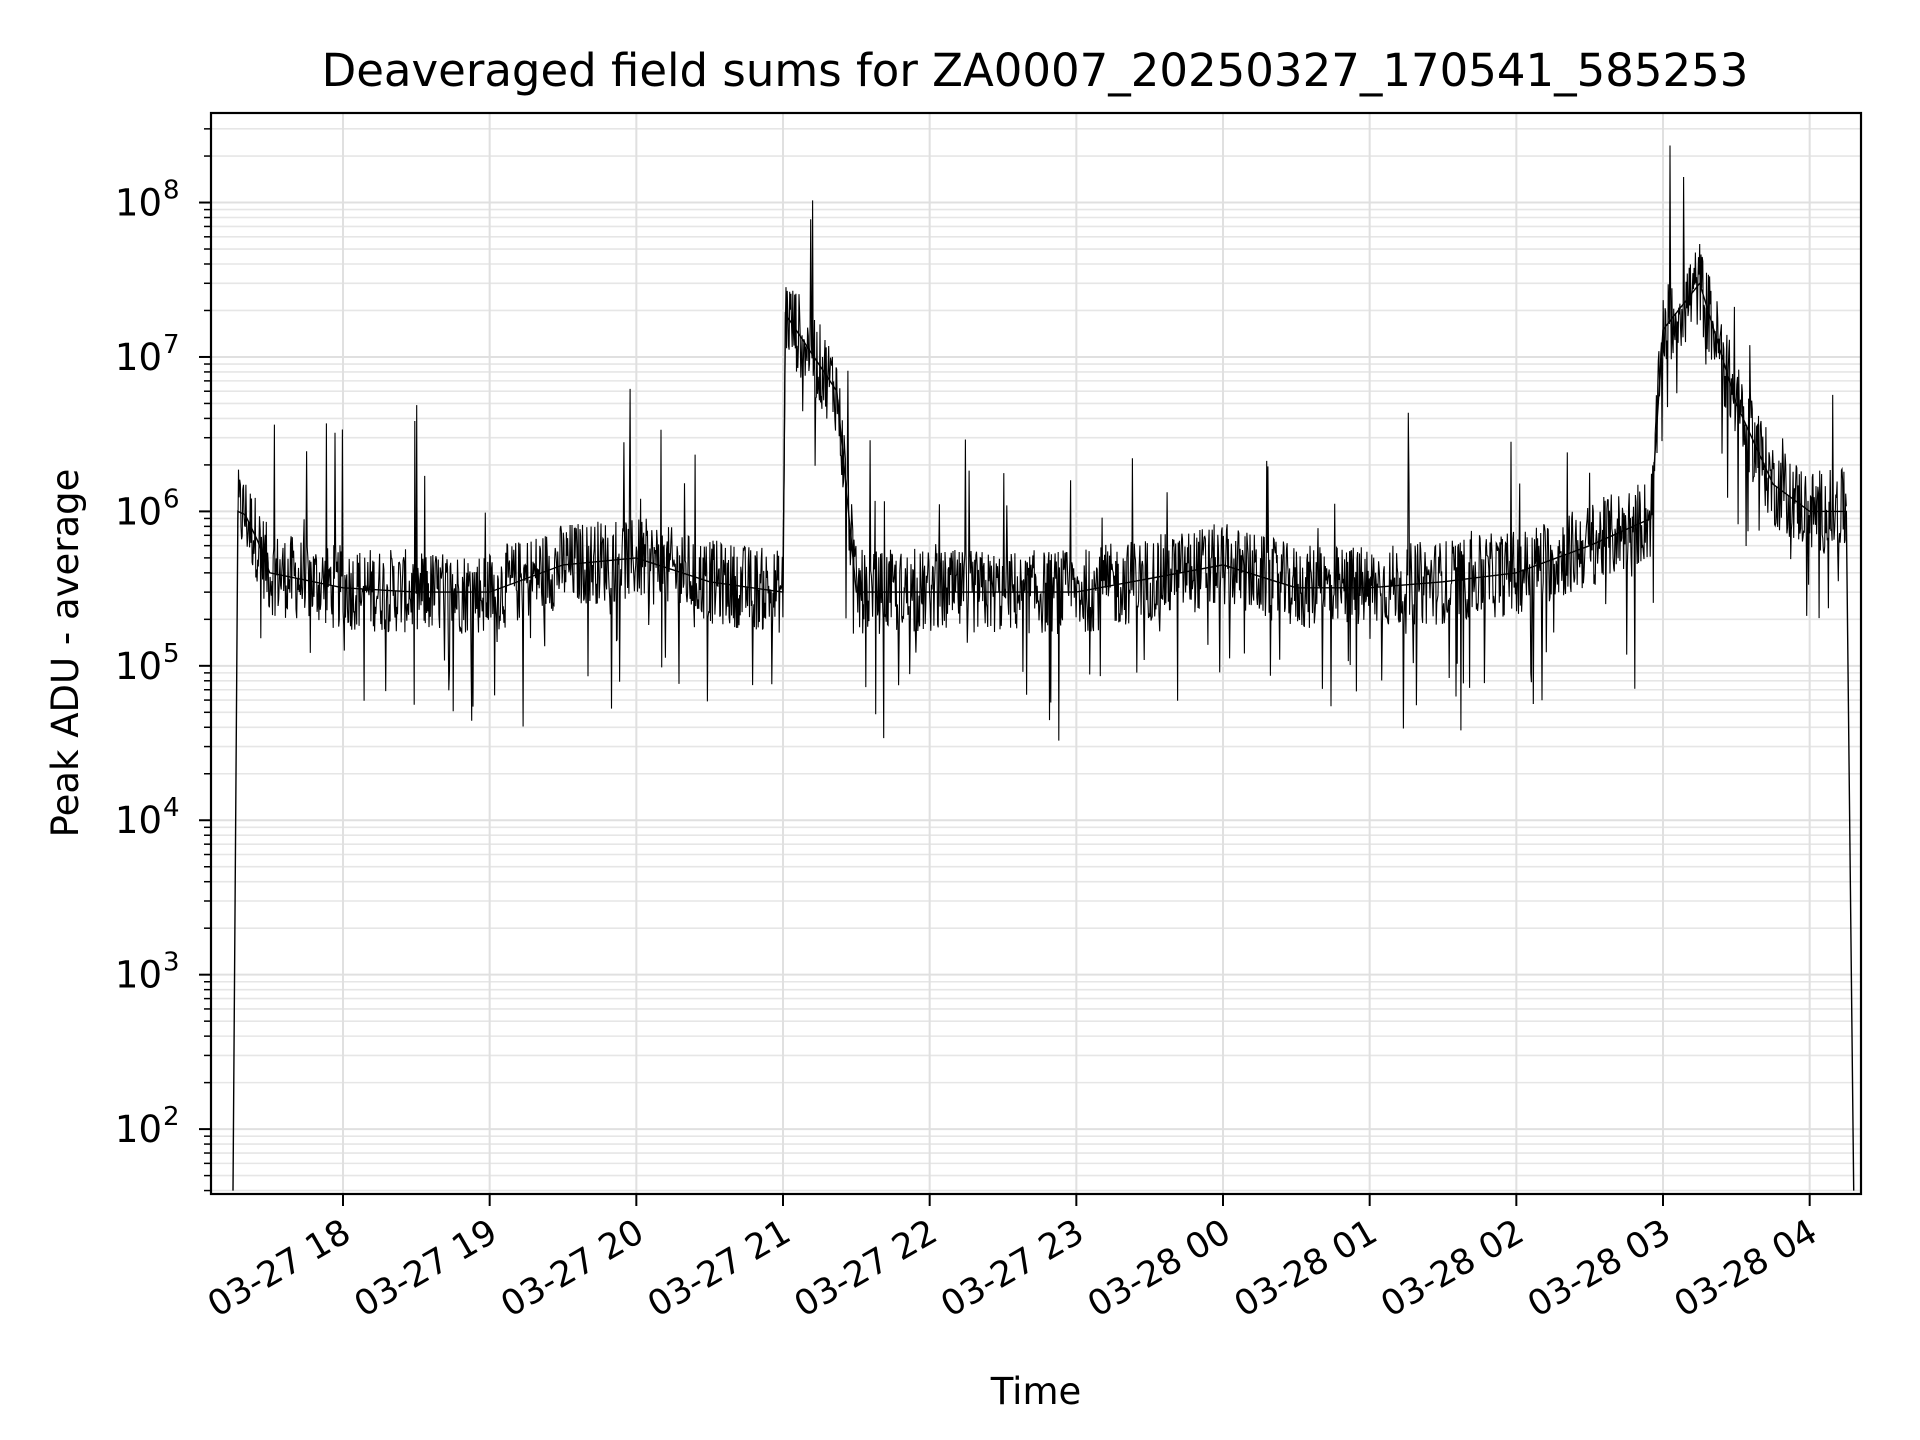 The height and width of the screenshot is (1440, 1920). What do you see at coordinates (171, 499) in the screenshot?
I see `y-tick-exponent: 6` at bounding box center [171, 499].